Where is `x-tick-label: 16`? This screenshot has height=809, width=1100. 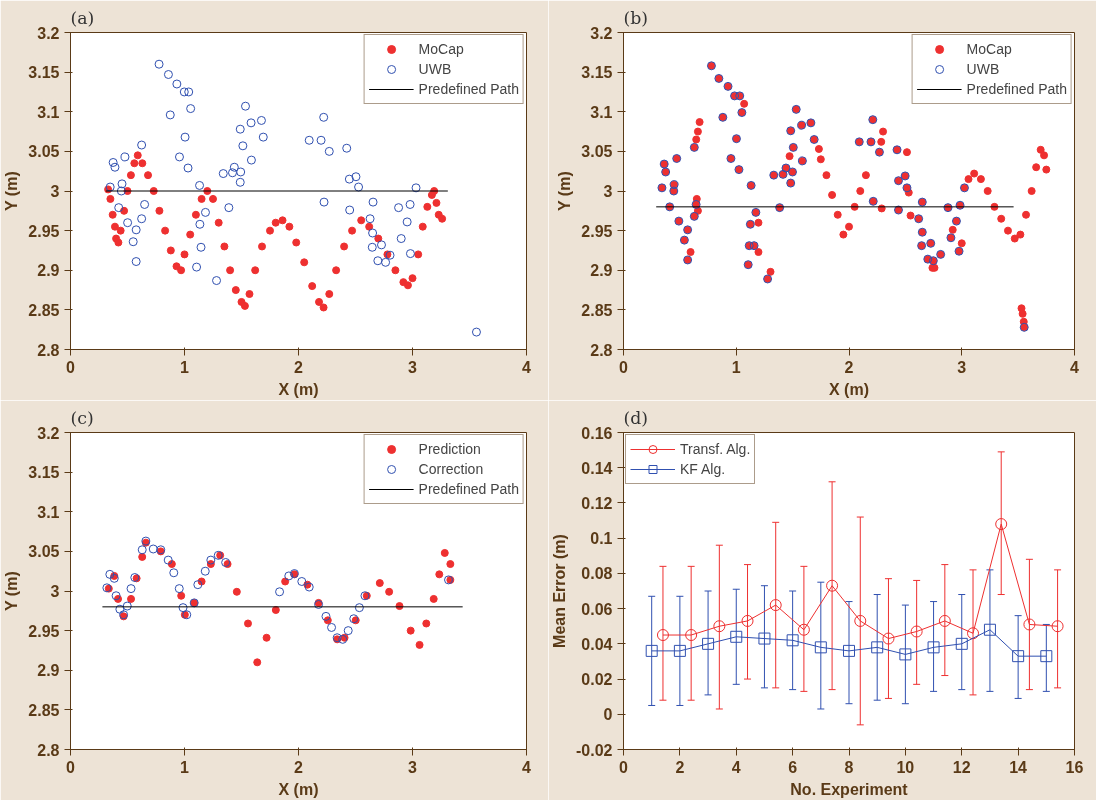
x-tick-label: 16 is located at coordinates (1074, 767).